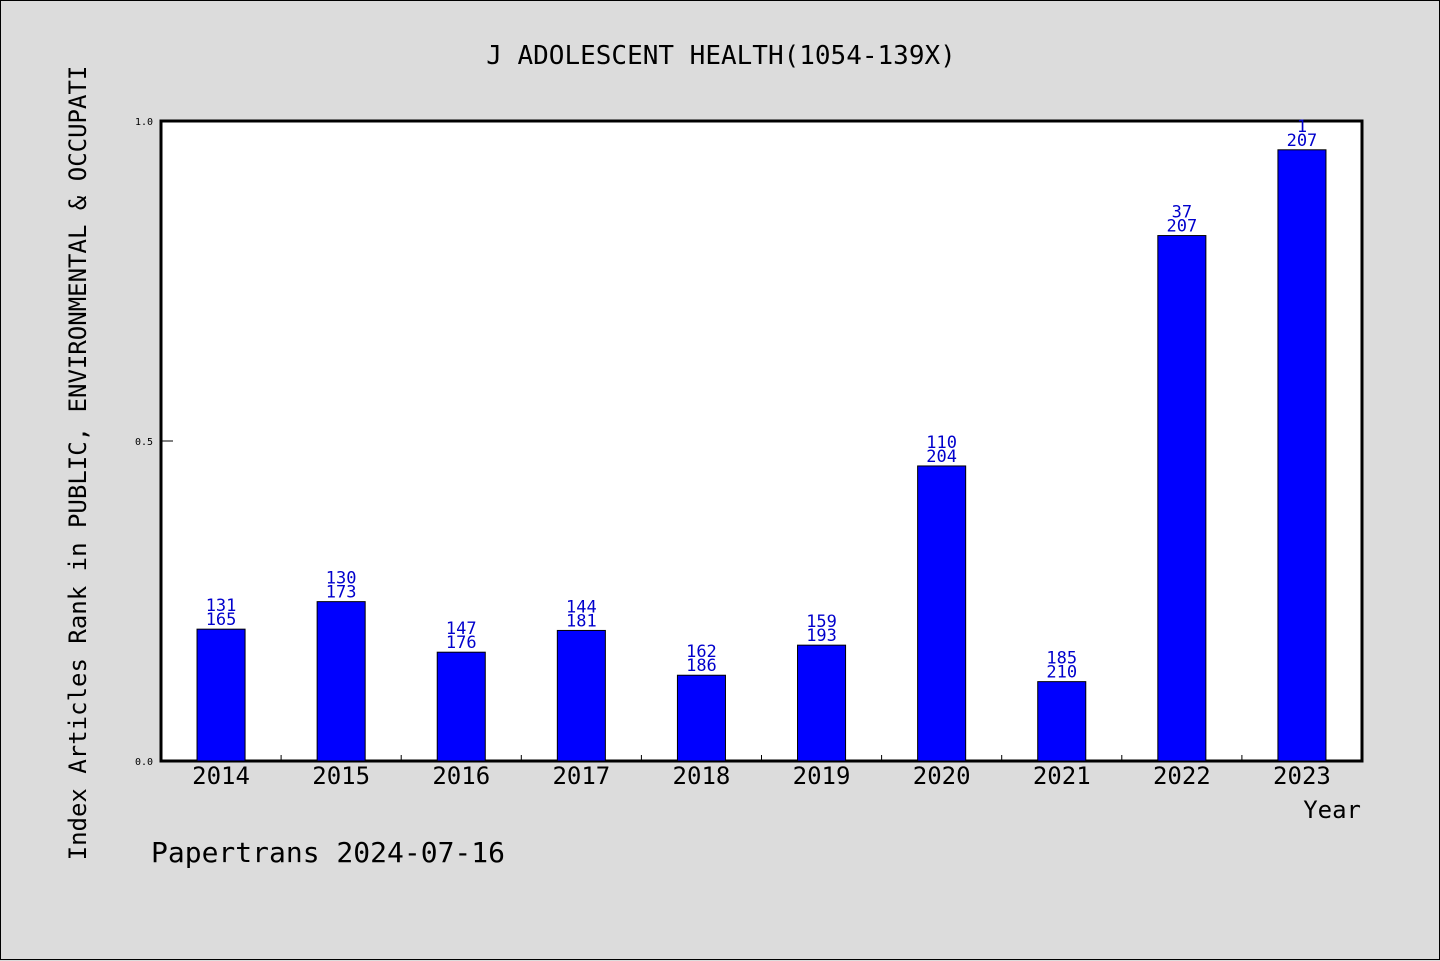 The image size is (1440, 961). Describe the element at coordinates (702, 776) in the screenshot. I see `x-tick-label: 2018` at that location.